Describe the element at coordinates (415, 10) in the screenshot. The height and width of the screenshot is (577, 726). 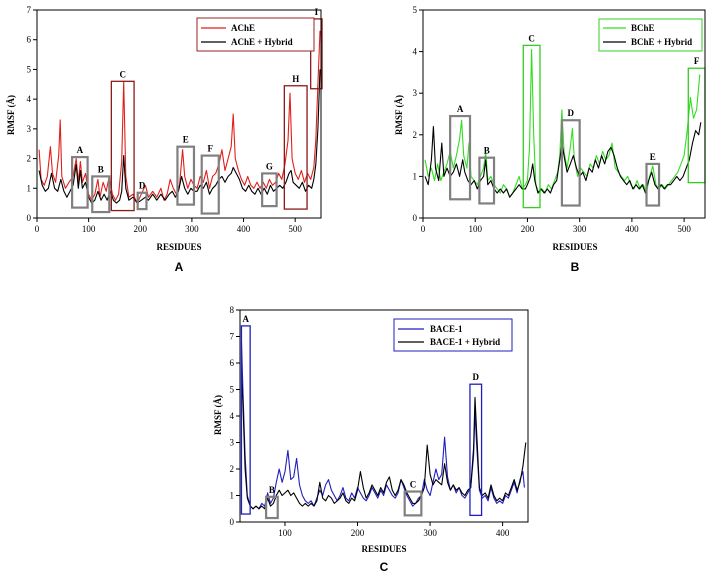
I see `panel-b-ytick-label: 5` at that location.